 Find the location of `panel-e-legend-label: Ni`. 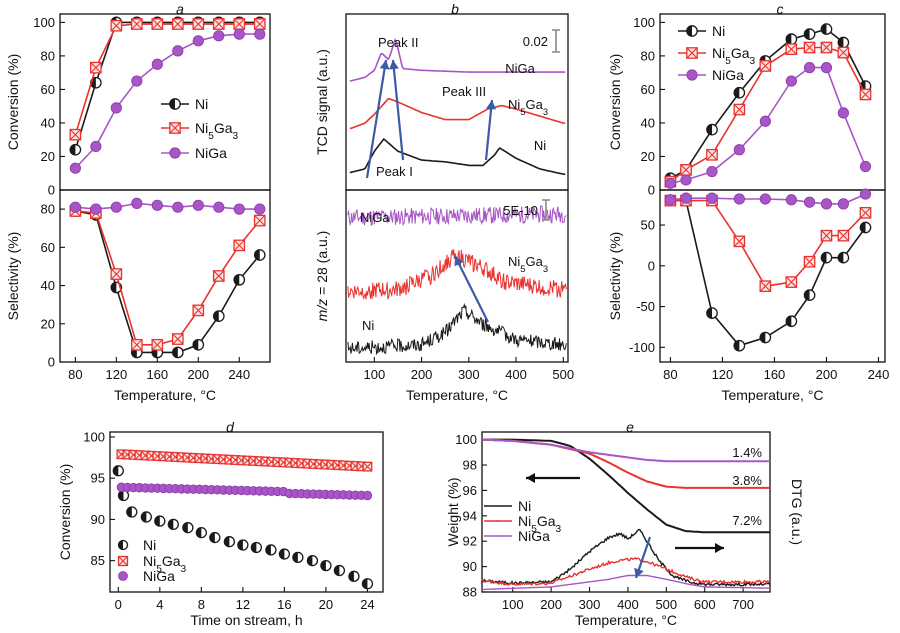

panel-e-legend-label: Ni is located at coordinates (524, 506).